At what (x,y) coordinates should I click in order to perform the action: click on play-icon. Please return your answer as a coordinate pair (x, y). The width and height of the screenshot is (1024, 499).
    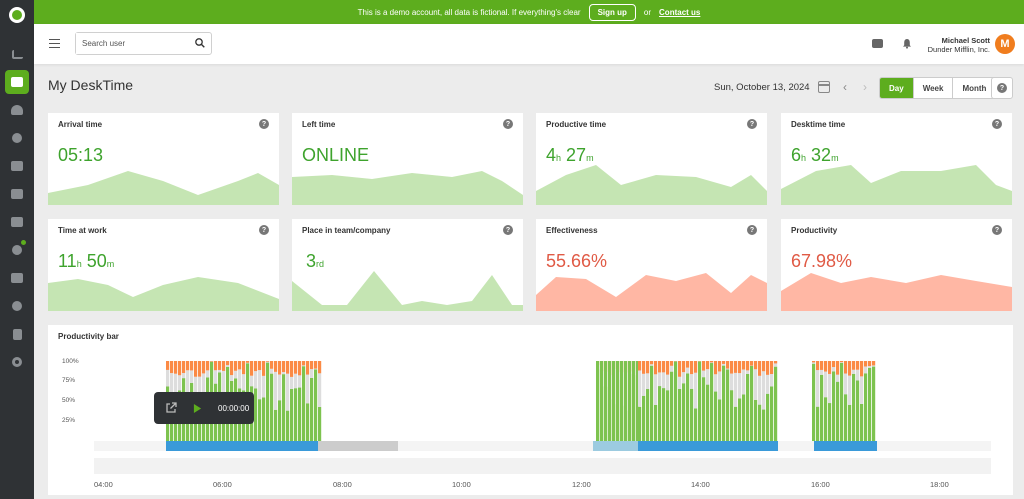
    Looking at the image, I should click on (197, 408).